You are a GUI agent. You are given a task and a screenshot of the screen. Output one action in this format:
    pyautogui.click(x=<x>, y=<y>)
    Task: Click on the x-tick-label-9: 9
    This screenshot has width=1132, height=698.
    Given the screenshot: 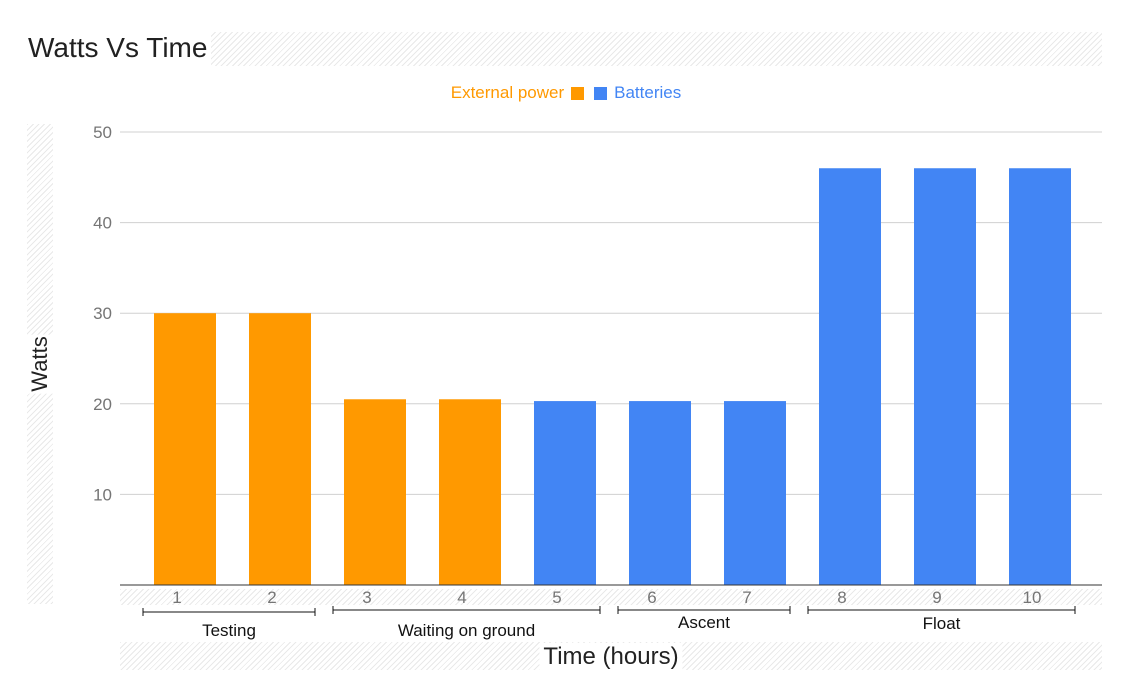 What is the action you would take?
    pyautogui.click(x=936, y=597)
    